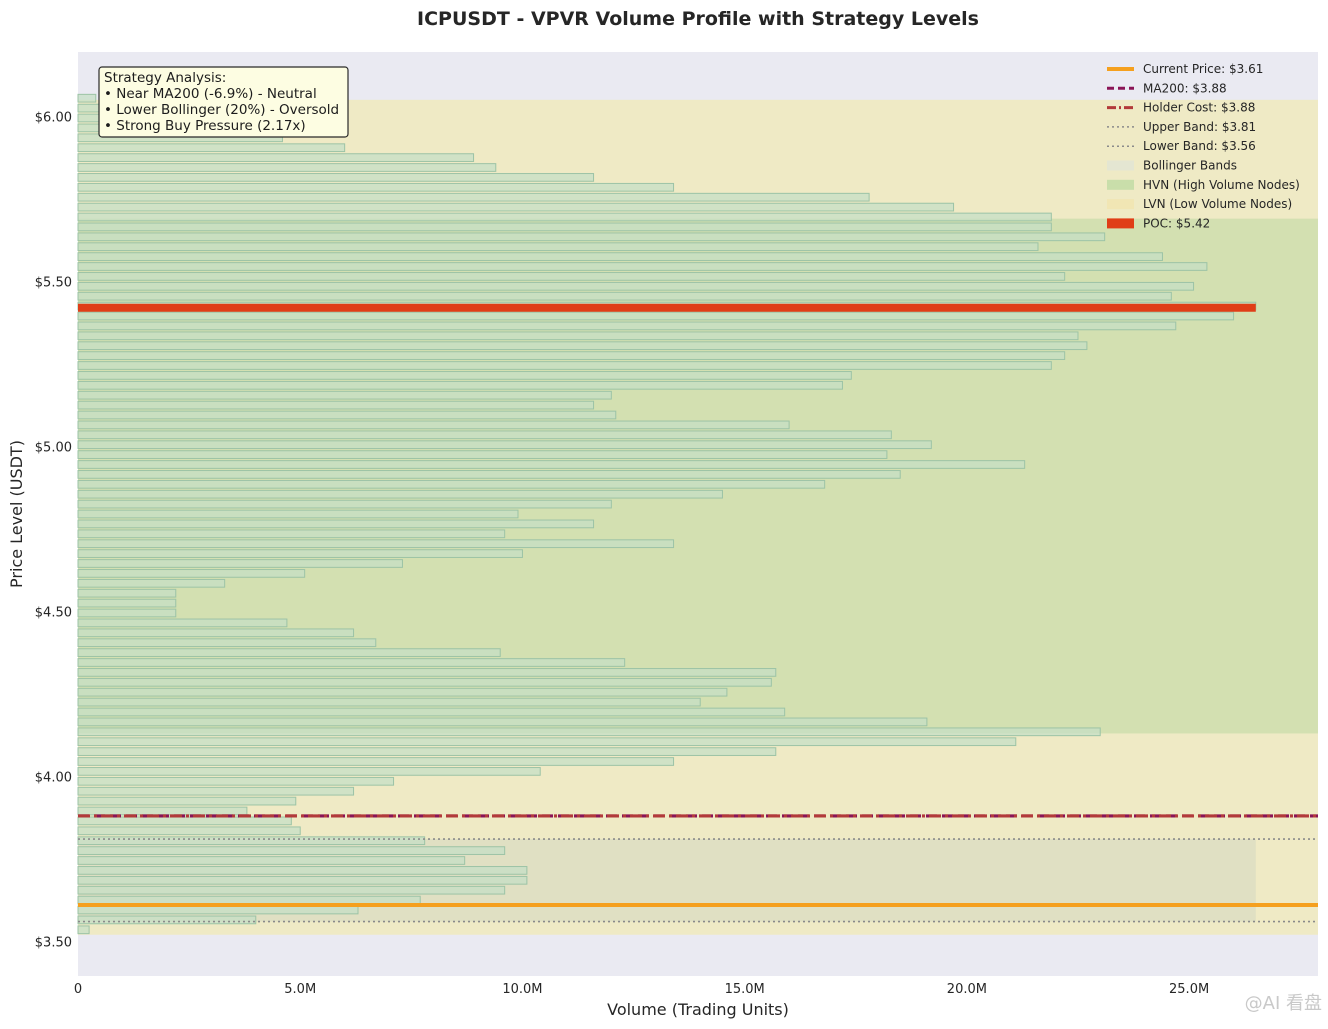  I want to click on x-axis-label: Volume (Trading Units), so click(698, 1009).